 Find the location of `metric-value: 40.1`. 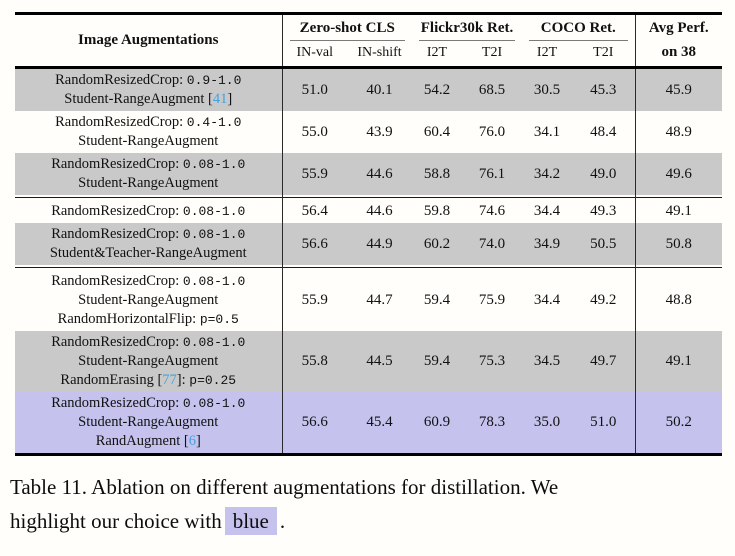

metric-value: 40.1 is located at coordinates (379, 89).